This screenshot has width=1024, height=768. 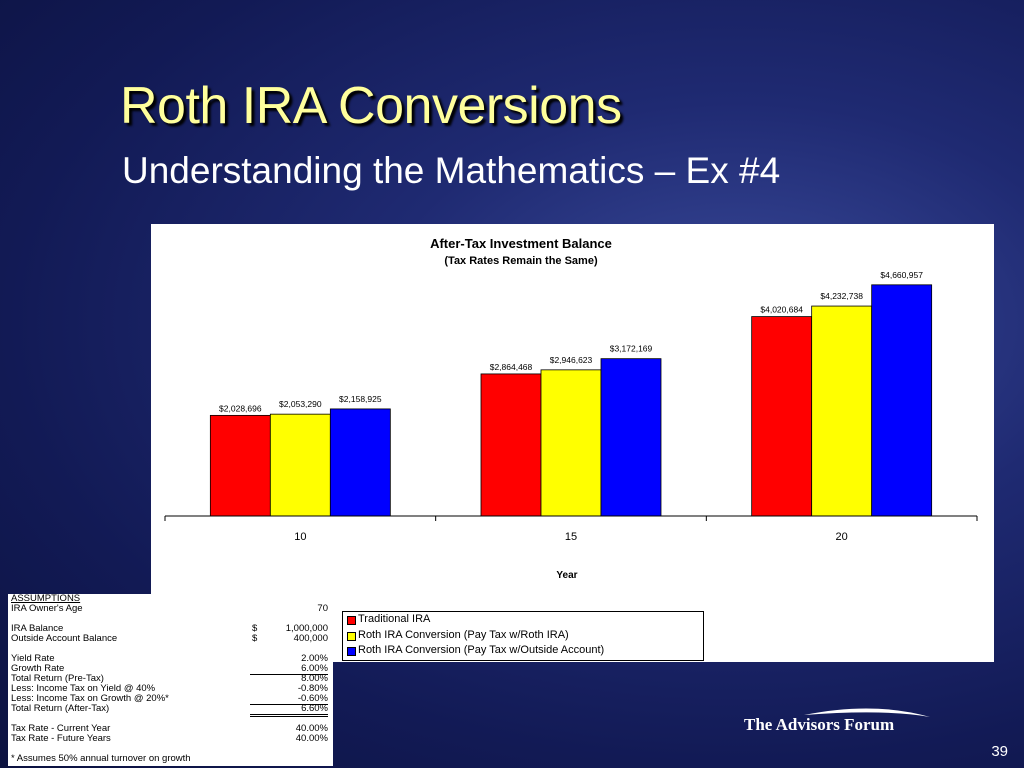 What do you see at coordinates (101, 758) in the screenshot?
I see `assumptions-footnote: * Assumes 50% annual turnover on growth` at bounding box center [101, 758].